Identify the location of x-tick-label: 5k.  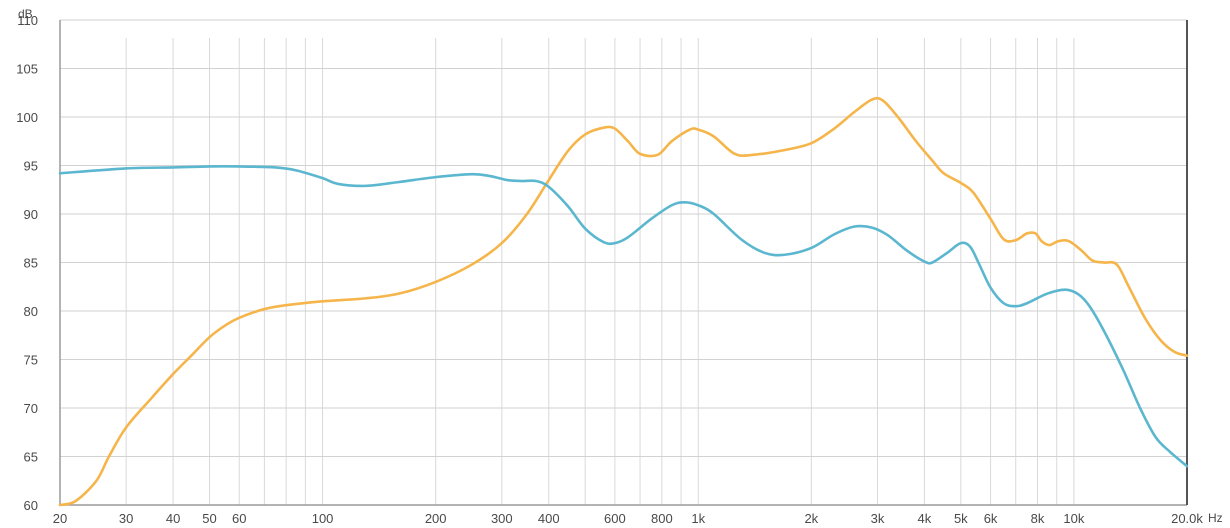
(961, 518).